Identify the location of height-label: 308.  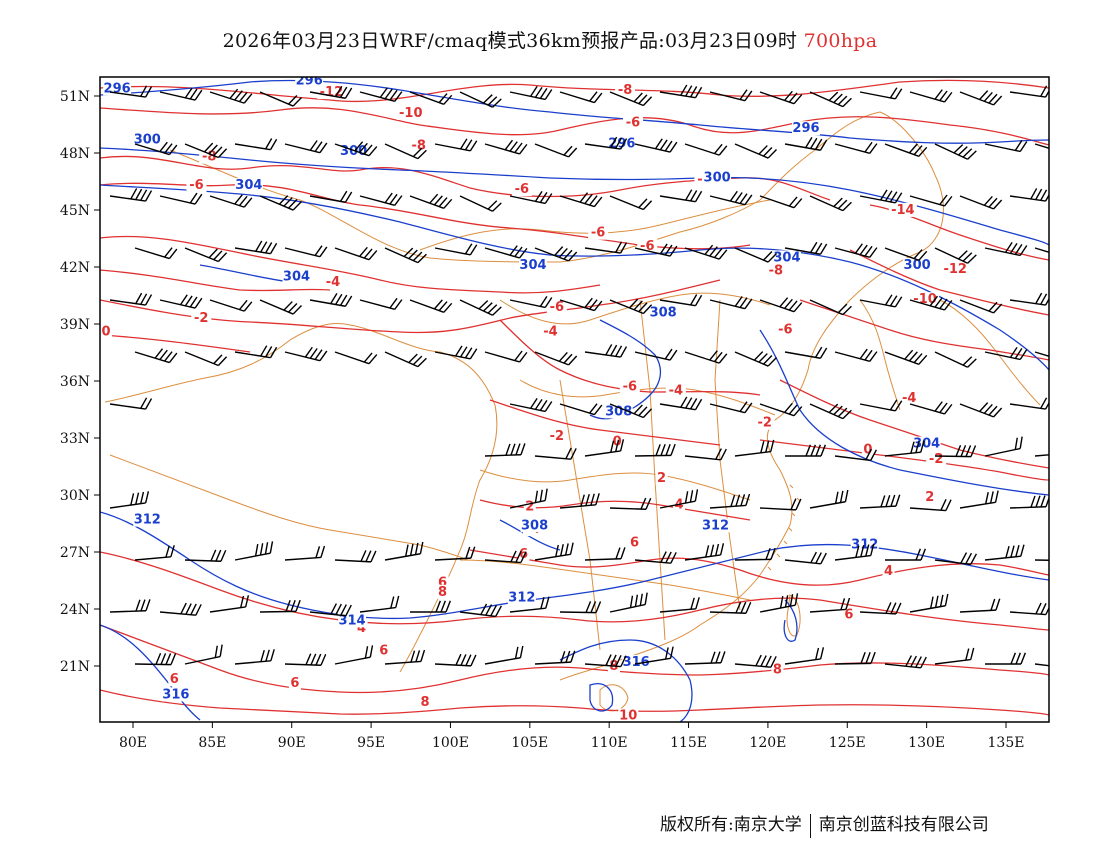
(663, 313).